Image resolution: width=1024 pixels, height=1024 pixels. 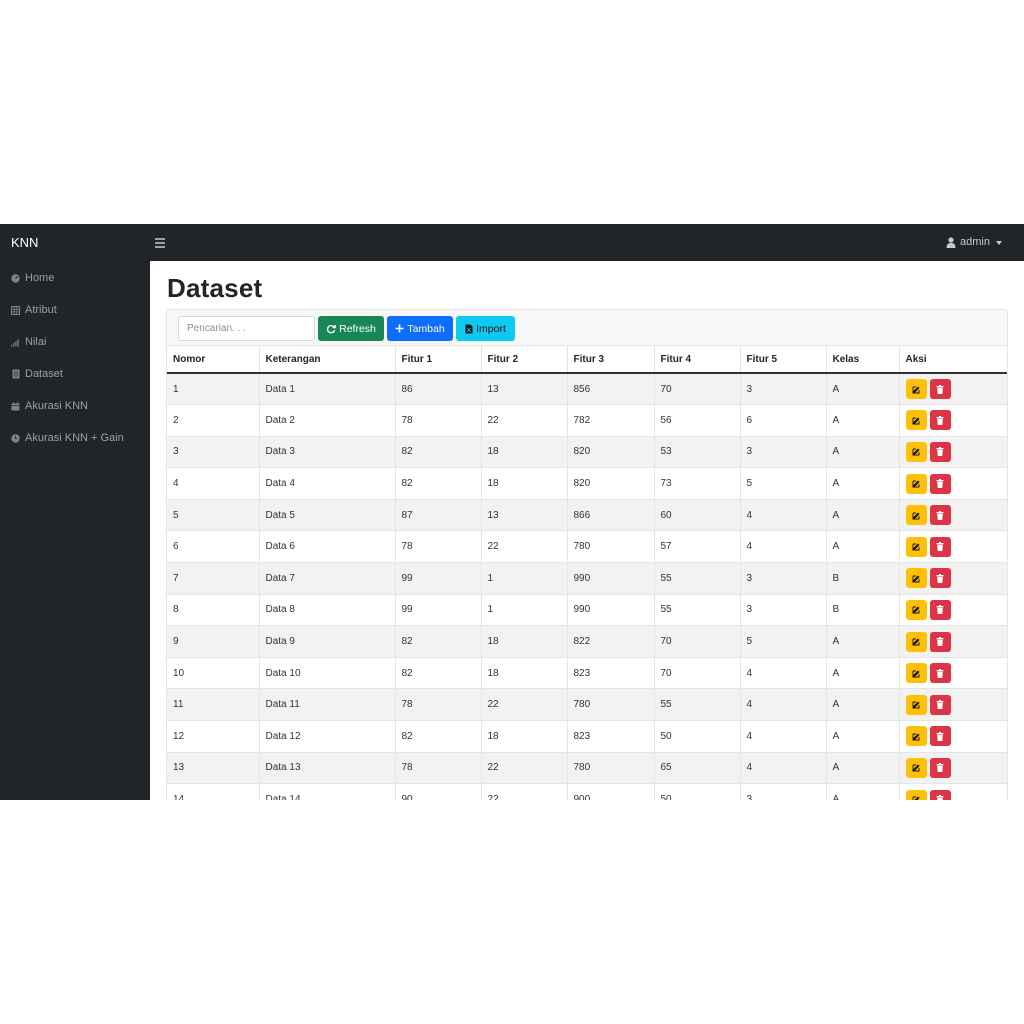 What do you see at coordinates (213, 791) in the screenshot?
I see `table-cell: 14` at bounding box center [213, 791].